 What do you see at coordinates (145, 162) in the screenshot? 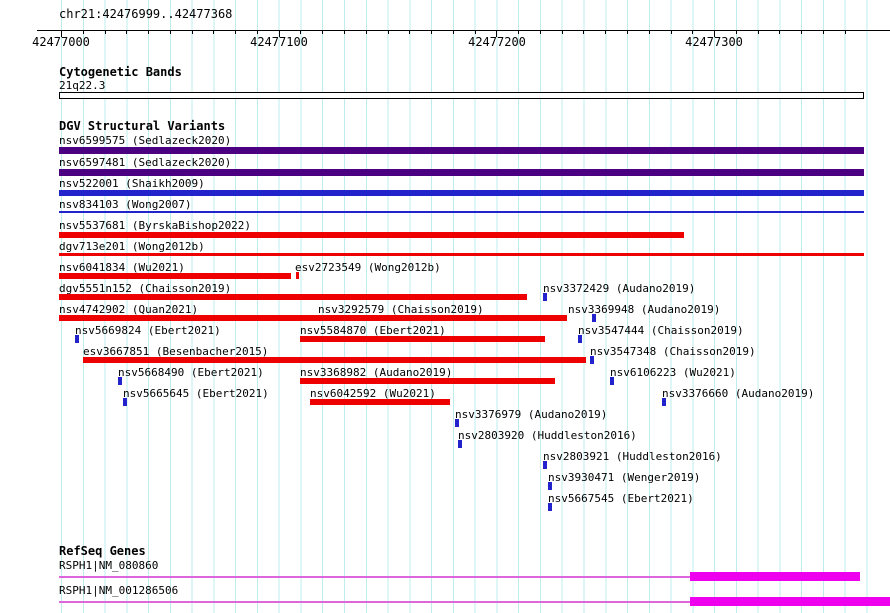
I see `feature-label-nsv6597481: nsv6597481 (Sedlazeck2020)` at bounding box center [145, 162].